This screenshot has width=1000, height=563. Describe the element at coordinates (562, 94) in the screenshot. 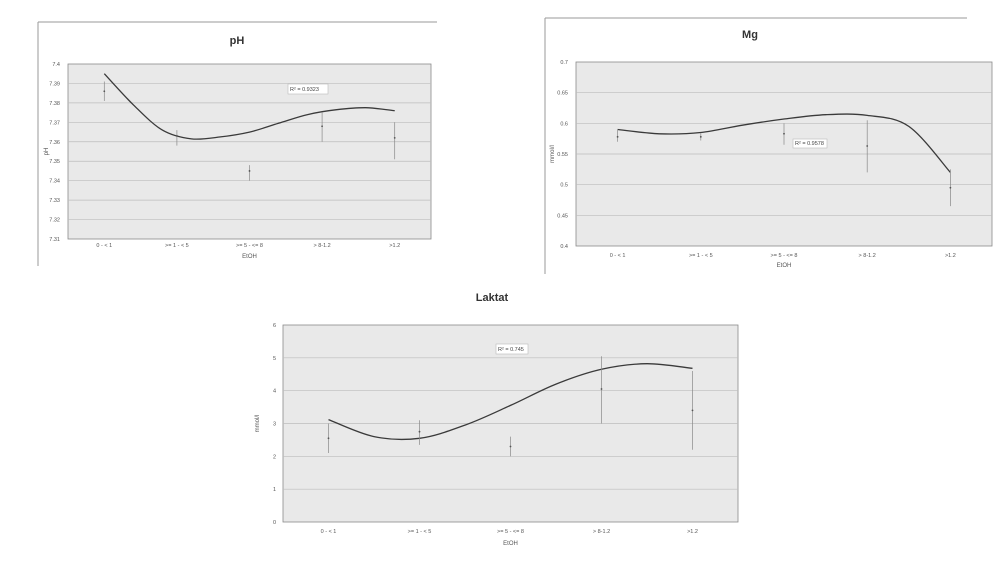

I see `y-tick-label: 0.65` at that location.